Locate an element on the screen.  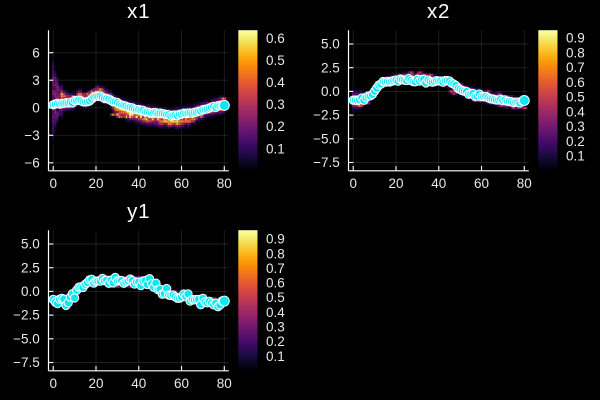
svg-text: 3 is located at coordinates (36, 80).